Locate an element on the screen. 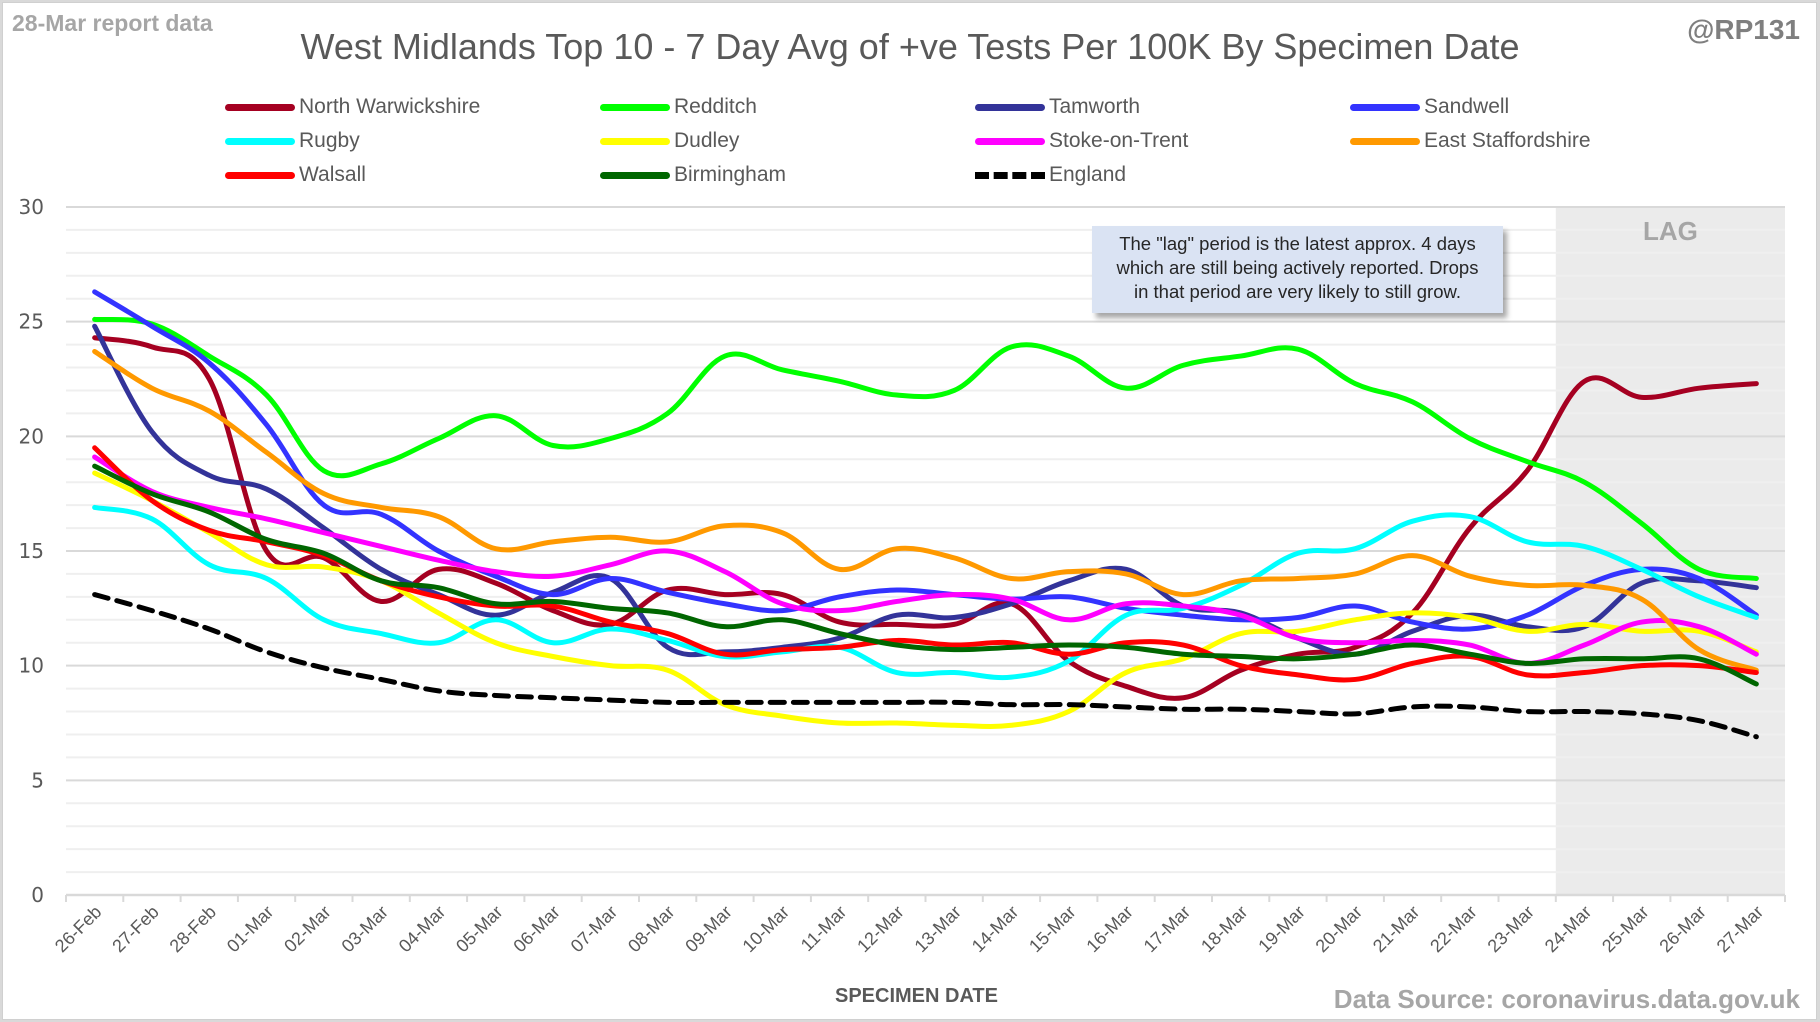 The width and height of the screenshot is (1820, 1022). x-tick-label: 03-Mar is located at coordinates (365, 929).